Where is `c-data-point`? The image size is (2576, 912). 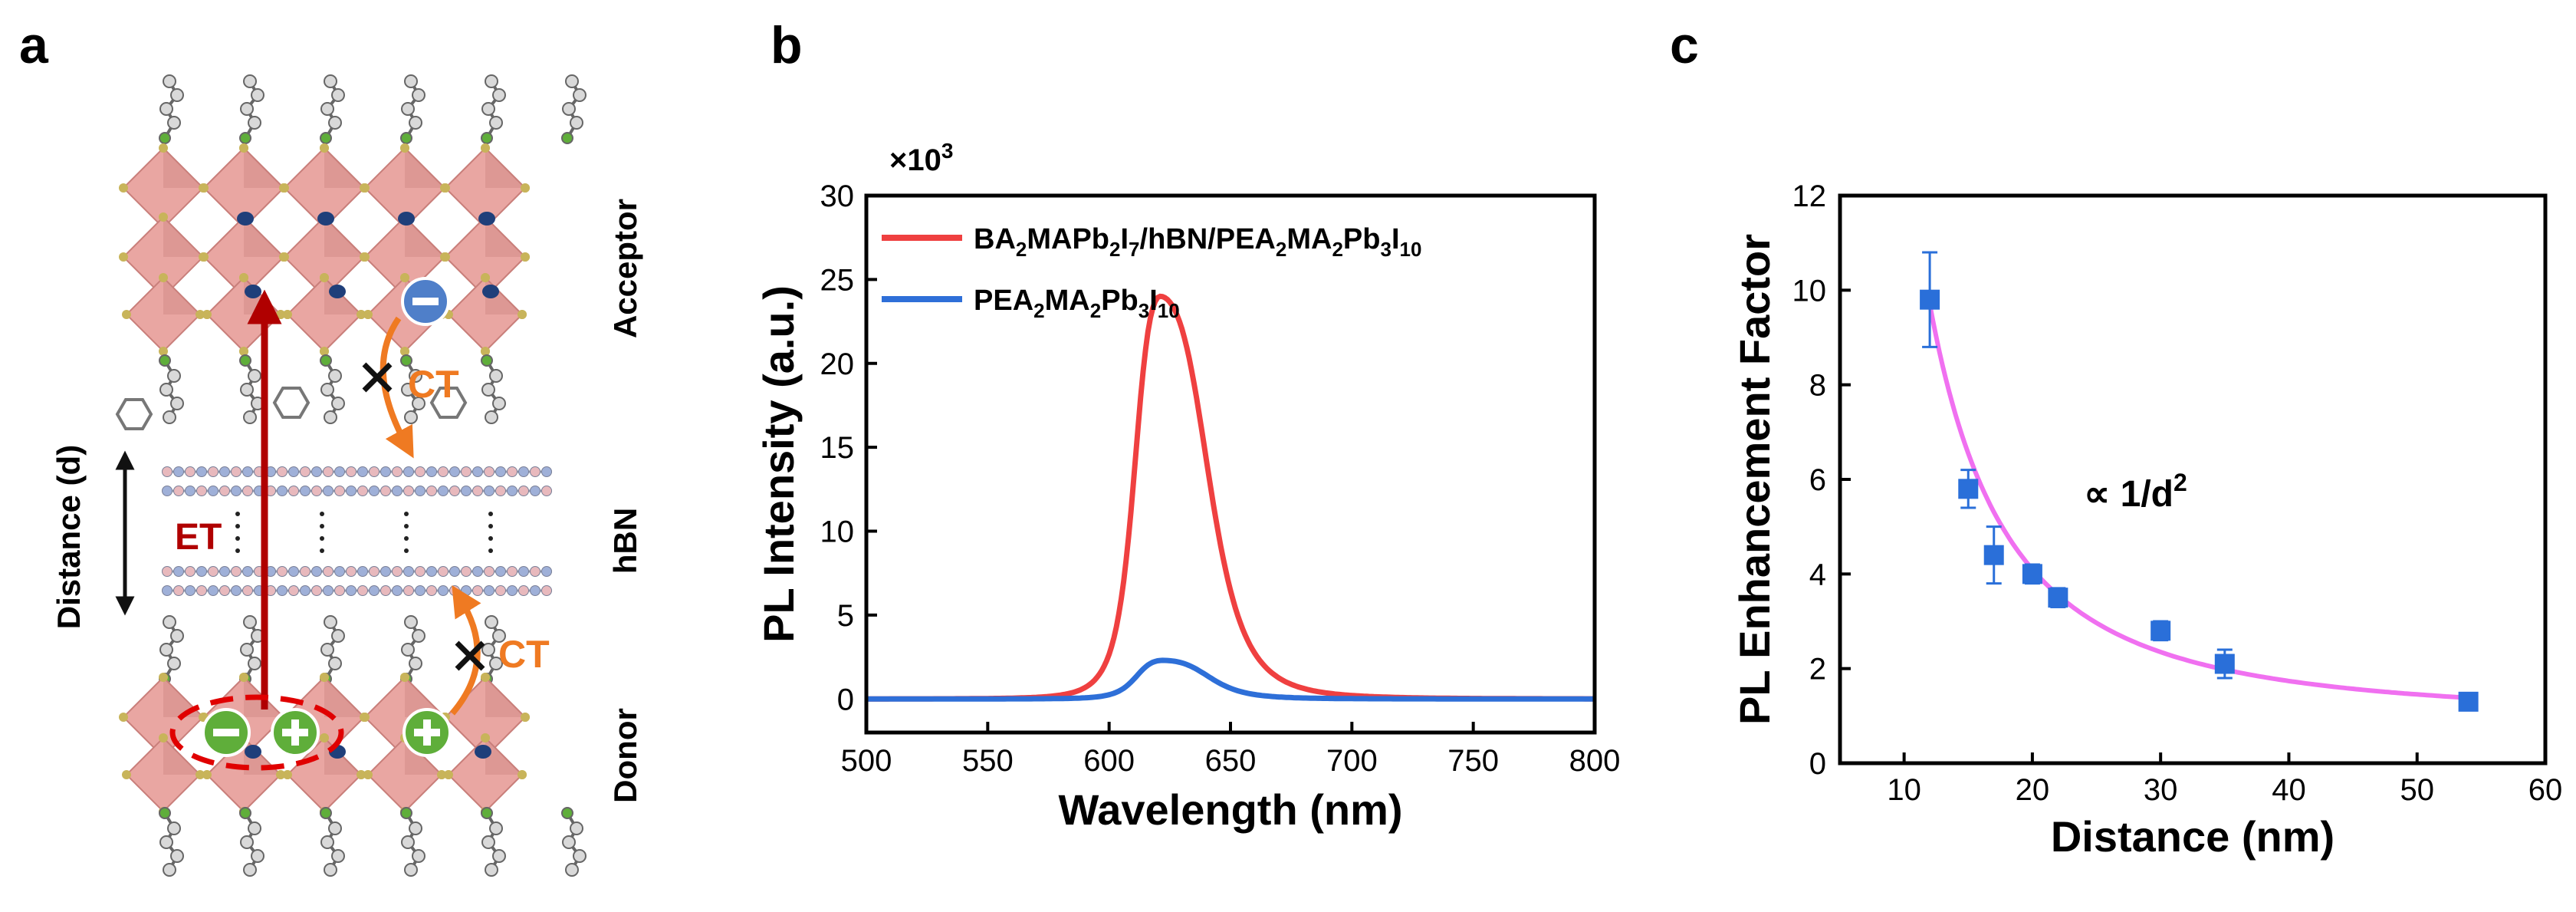 c-data-point is located at coordinates (1969, 489).